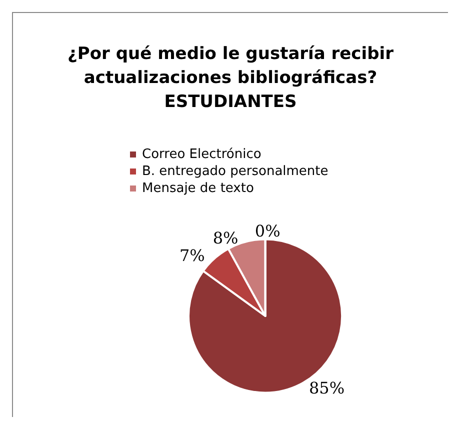  What do you see at coordinates (235, 171) in the screenshot?
I see `legend-label: B. entregado personalmente` at bounding box center [235, 171].